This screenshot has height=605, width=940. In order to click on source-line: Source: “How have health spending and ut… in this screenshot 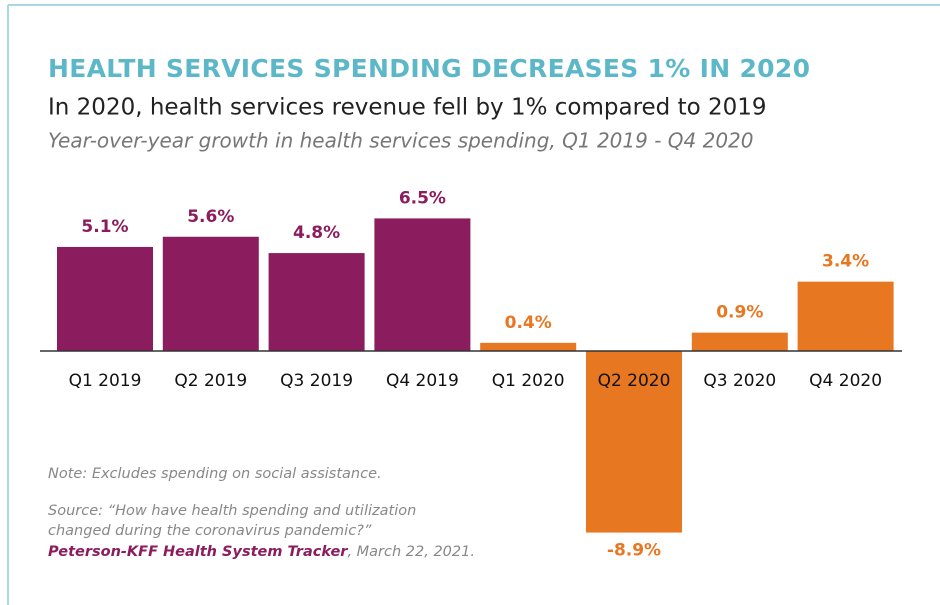, I will do `click(232, 511)`.